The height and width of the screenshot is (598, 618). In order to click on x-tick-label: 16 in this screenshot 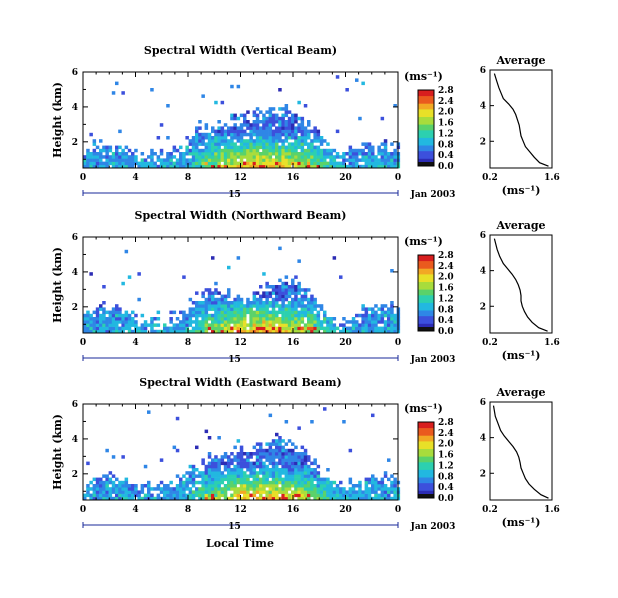, I will do `click(293, 178)`.